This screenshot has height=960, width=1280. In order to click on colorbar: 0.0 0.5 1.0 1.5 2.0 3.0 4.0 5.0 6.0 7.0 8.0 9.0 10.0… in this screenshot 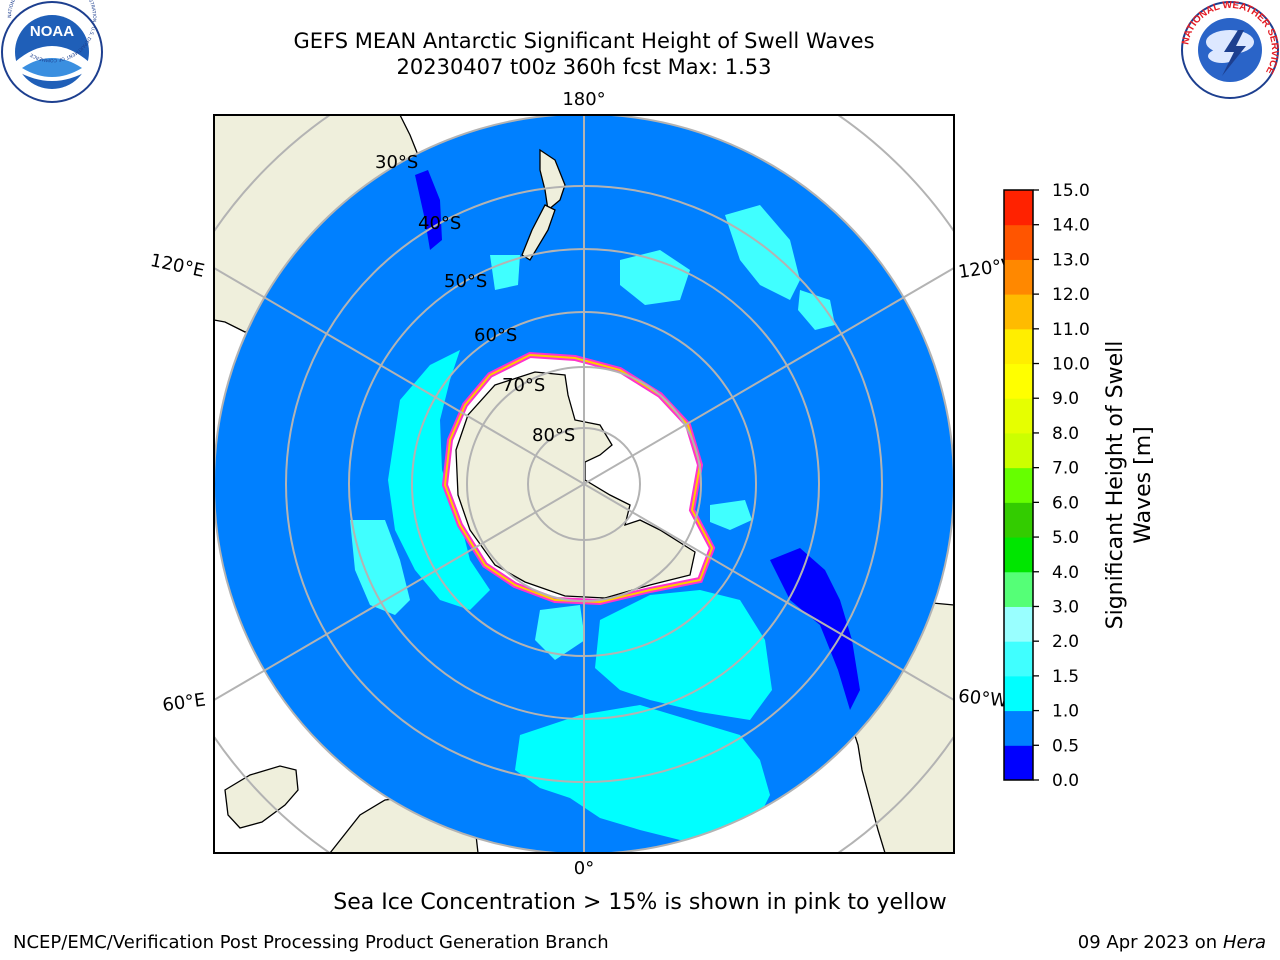, I will do `click(1046, 486)`.